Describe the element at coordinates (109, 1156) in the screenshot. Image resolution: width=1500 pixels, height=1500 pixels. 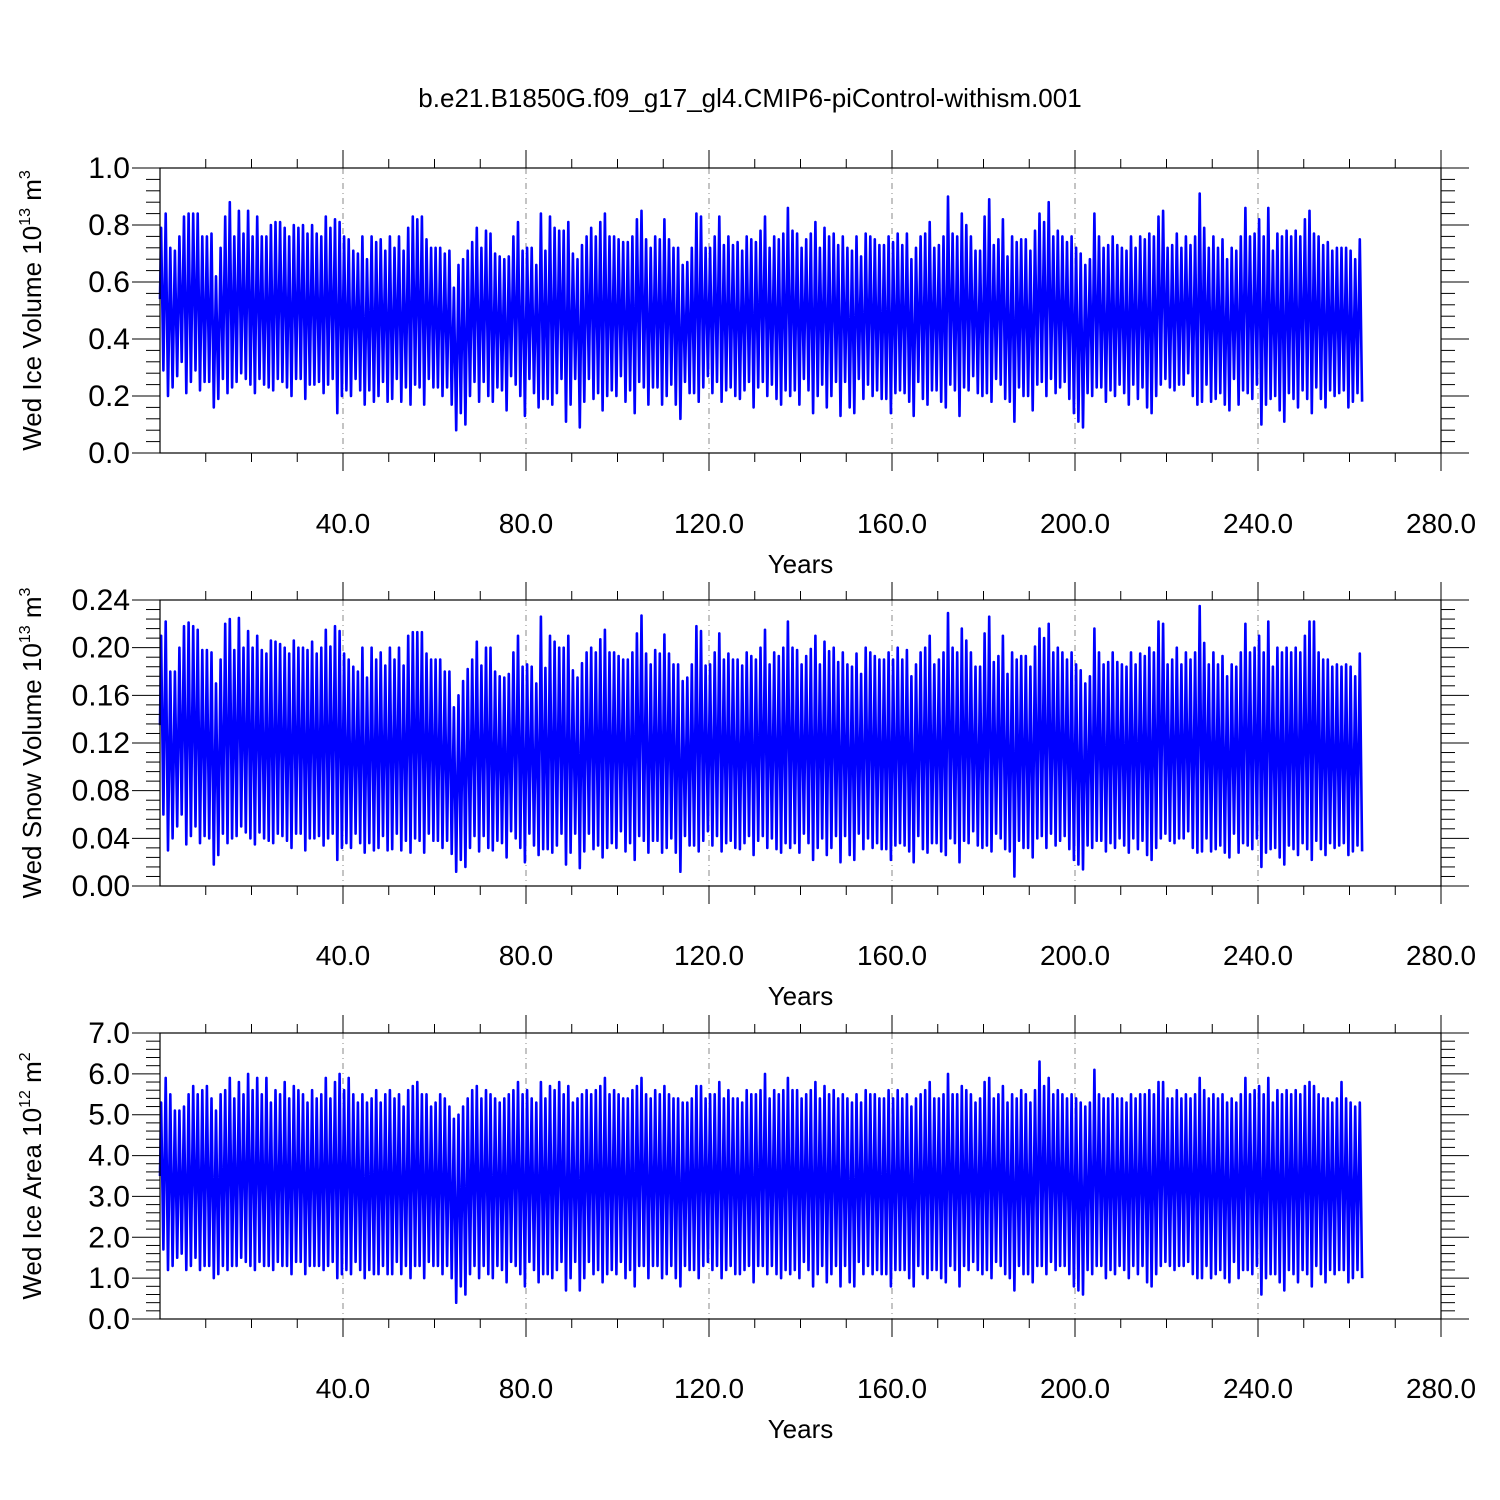
I see `y-tick-label: 4.0` at that location.